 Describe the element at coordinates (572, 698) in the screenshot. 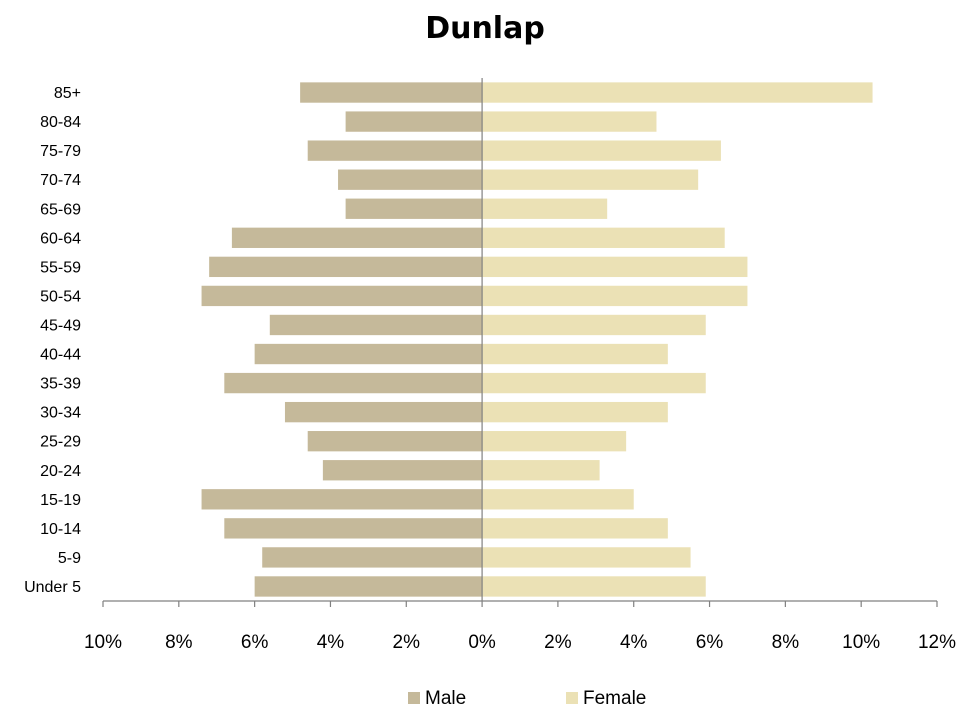

I see `legend-swatch-female` at that location.